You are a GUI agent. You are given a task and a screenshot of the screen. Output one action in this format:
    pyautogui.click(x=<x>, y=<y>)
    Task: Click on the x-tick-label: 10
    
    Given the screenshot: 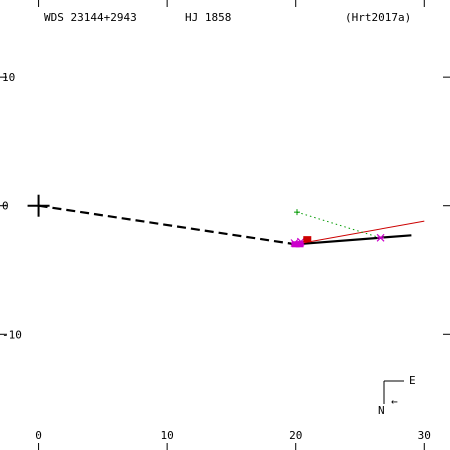 What is the action you would take?
    pyautogui.click(x=167, y=435)
    